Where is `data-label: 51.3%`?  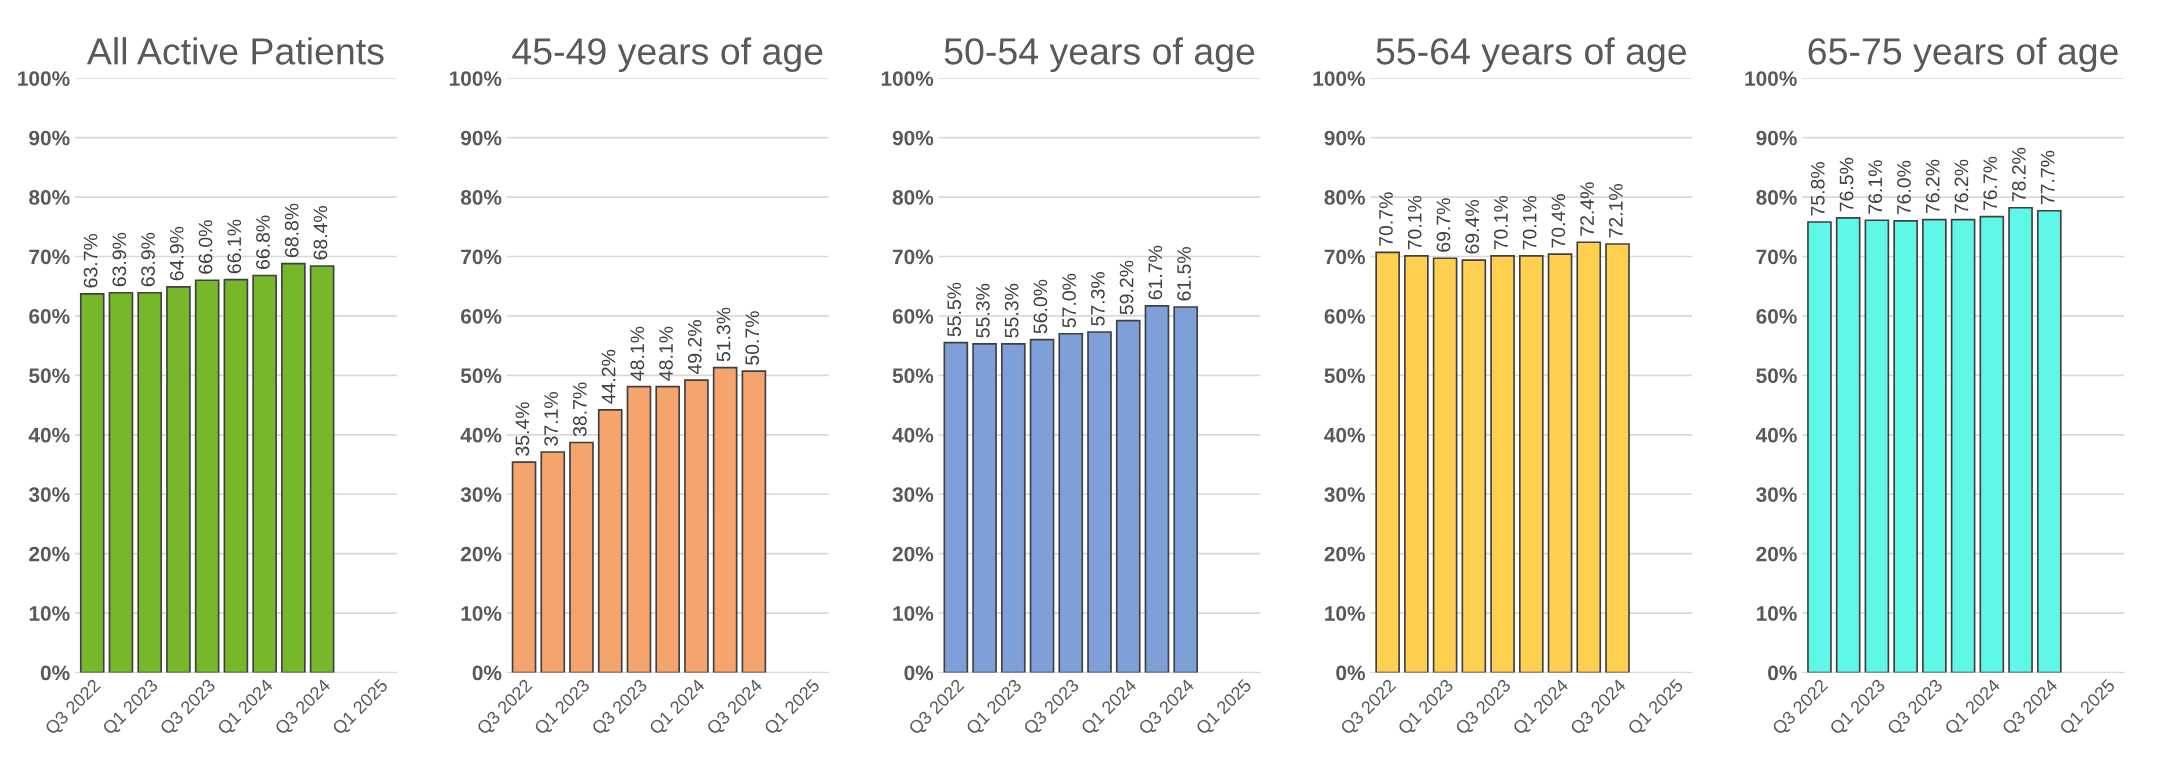 data-label: 51.3% is located at coordinates (723, 334).